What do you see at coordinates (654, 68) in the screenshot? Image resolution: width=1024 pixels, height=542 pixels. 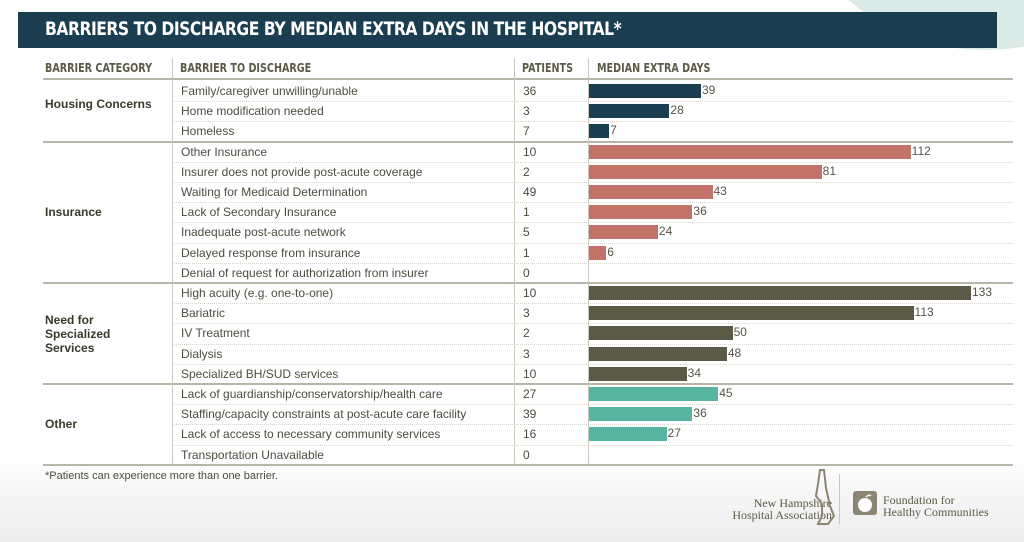 I see `column-header-median: MEDIAN EXTRA DAYS` at bounding box center [654, 68].